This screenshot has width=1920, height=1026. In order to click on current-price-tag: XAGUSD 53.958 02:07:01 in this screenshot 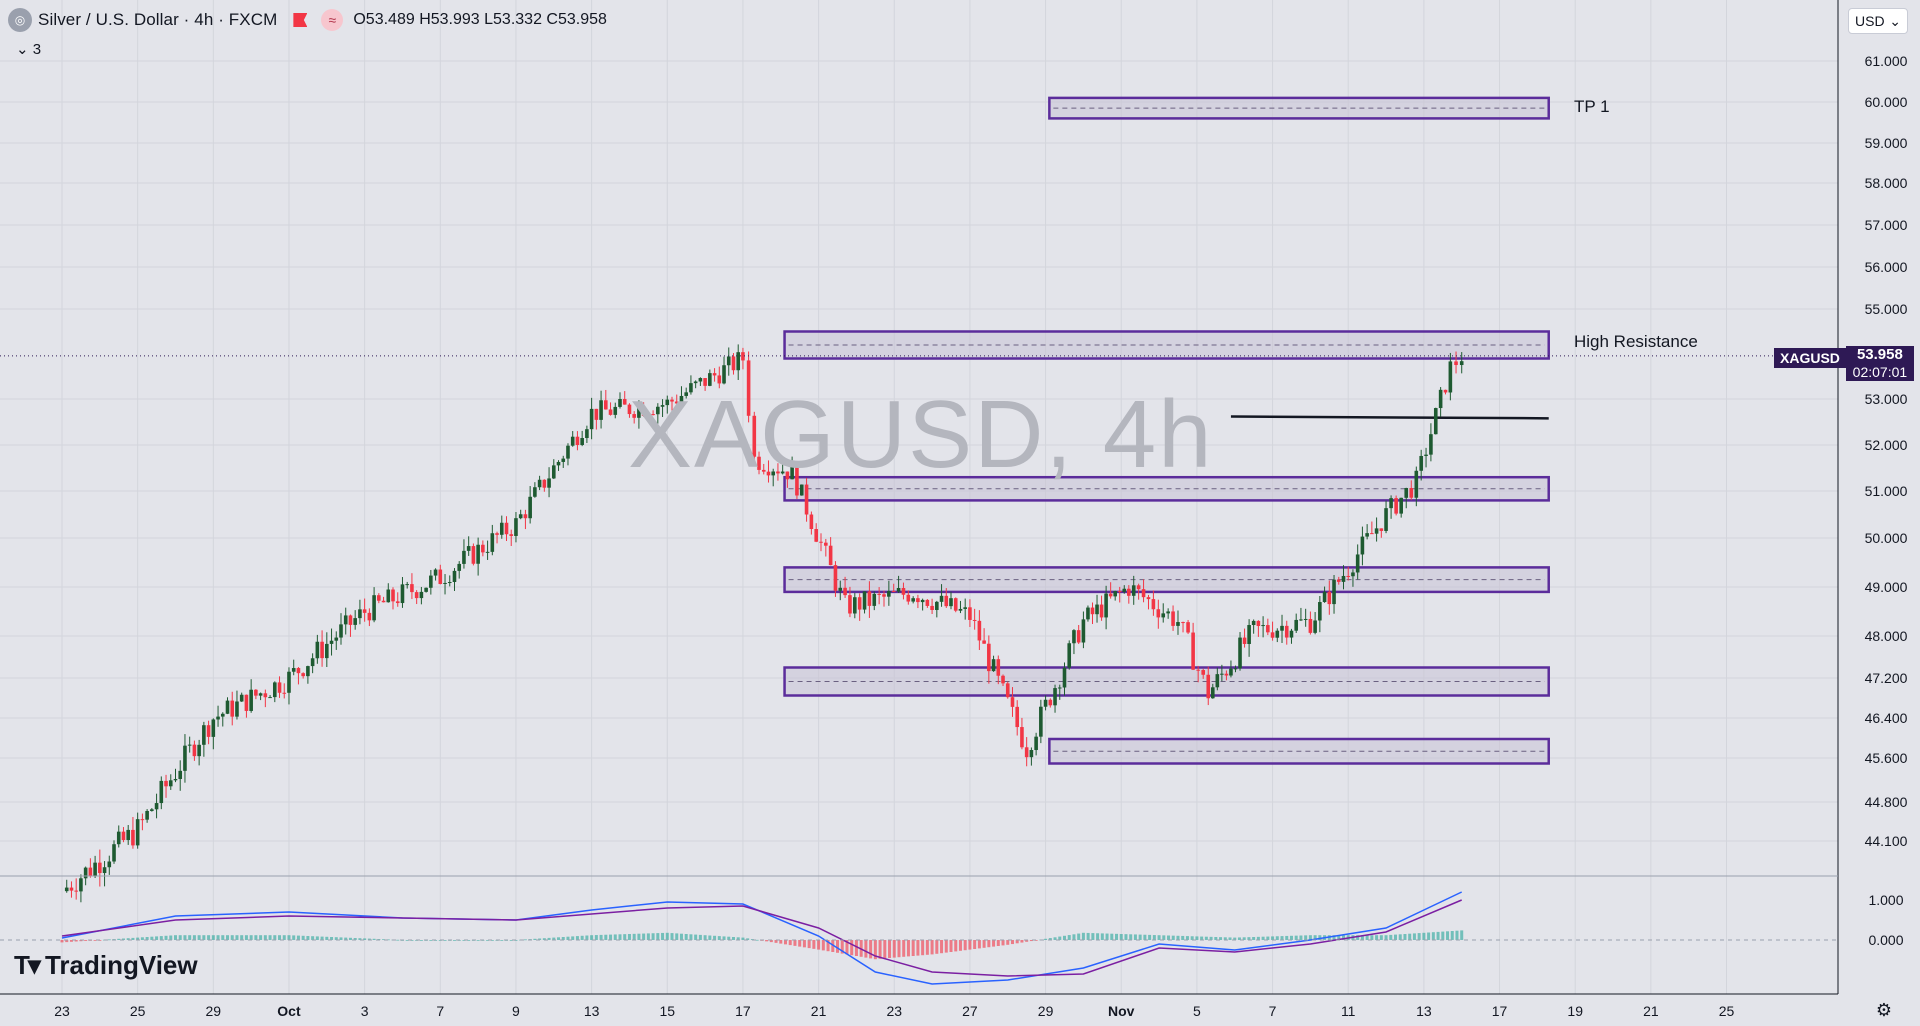, I will do `click(1844, 363)`.